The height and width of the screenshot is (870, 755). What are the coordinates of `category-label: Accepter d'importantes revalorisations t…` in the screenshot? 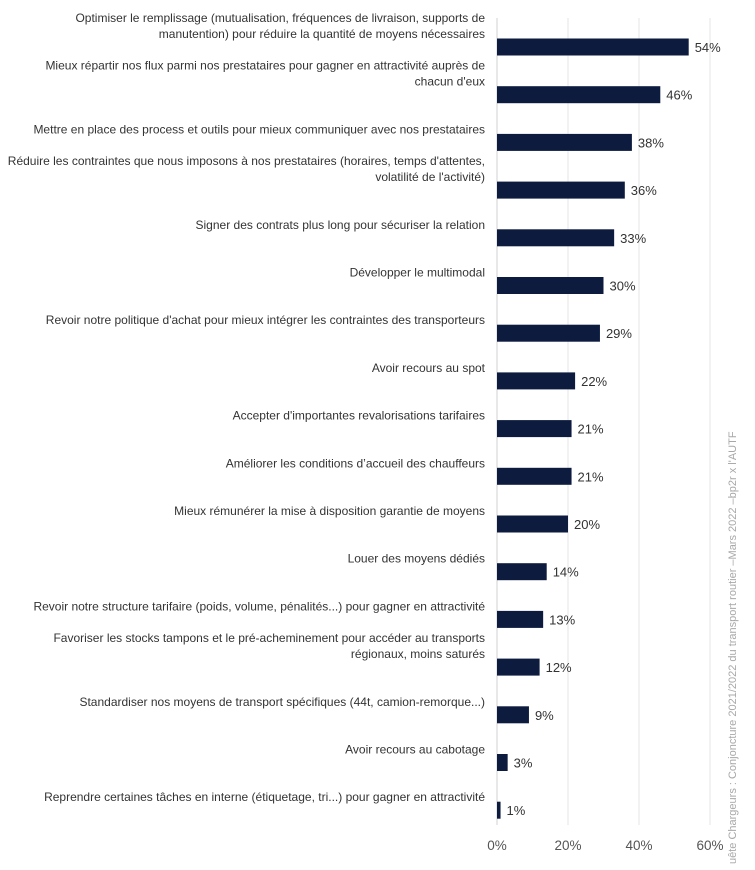 It's located at (359, 416).